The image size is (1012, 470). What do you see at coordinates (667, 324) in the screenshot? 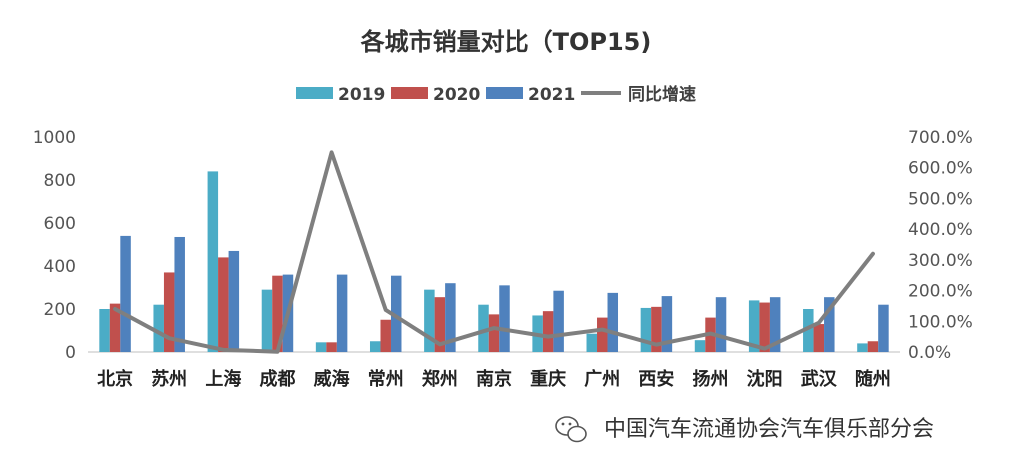
I see `bar-2021-西安` at bounding box center [667, 324].